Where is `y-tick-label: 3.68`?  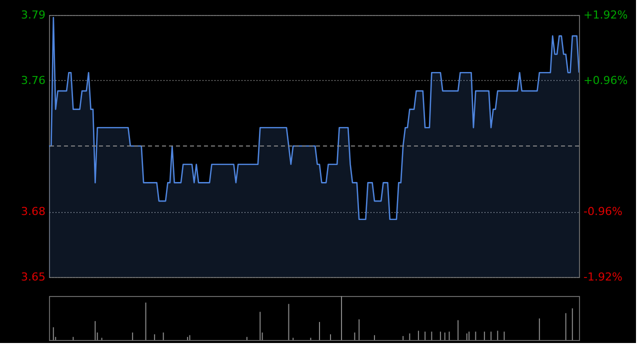 y-tick-label: 3.68 is located at coordinates (33, 211).